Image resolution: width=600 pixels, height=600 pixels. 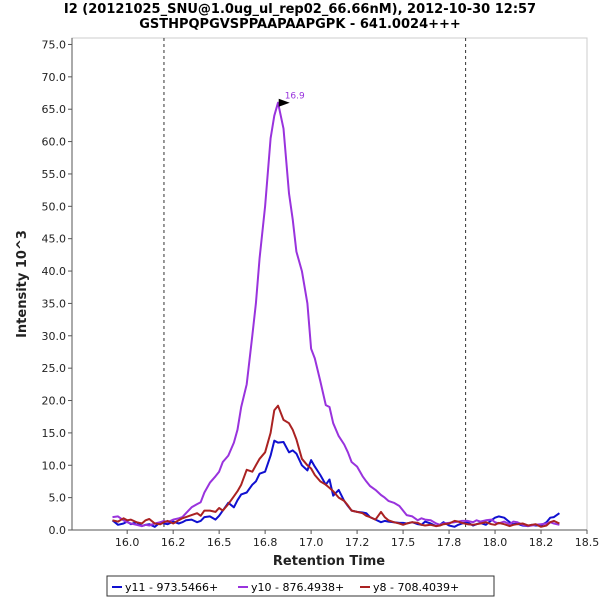 I want to click on x-tick-label: 17.0, so click(x=311, y=542).